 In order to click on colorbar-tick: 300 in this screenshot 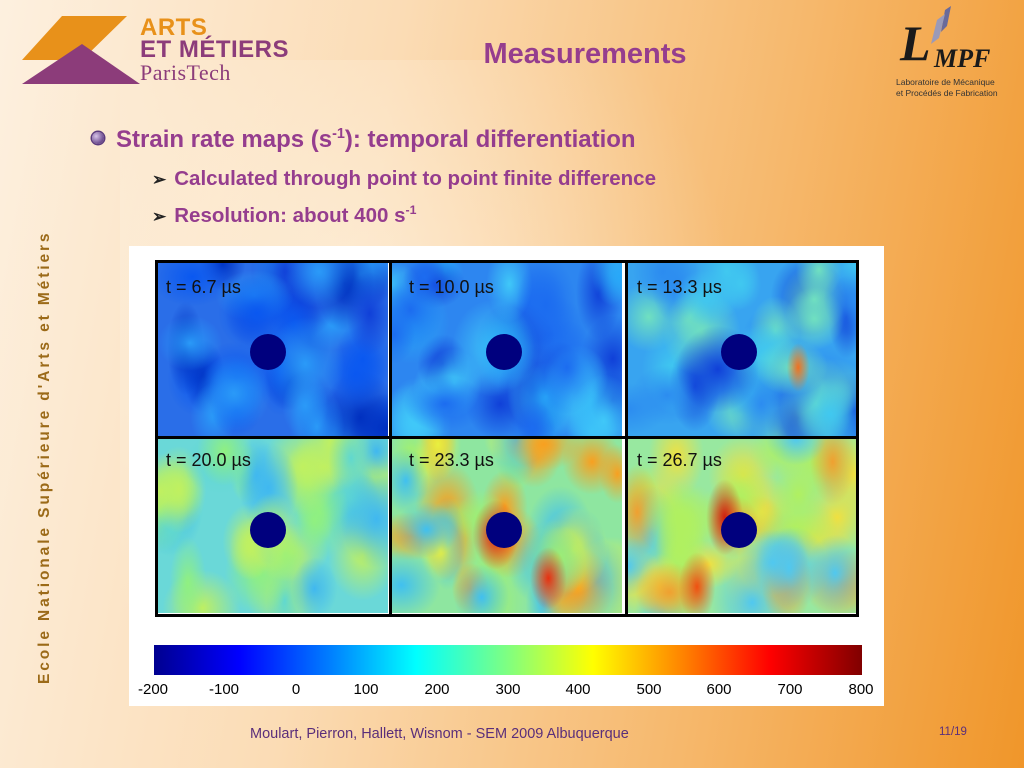, I will do `click(508, 689)`.